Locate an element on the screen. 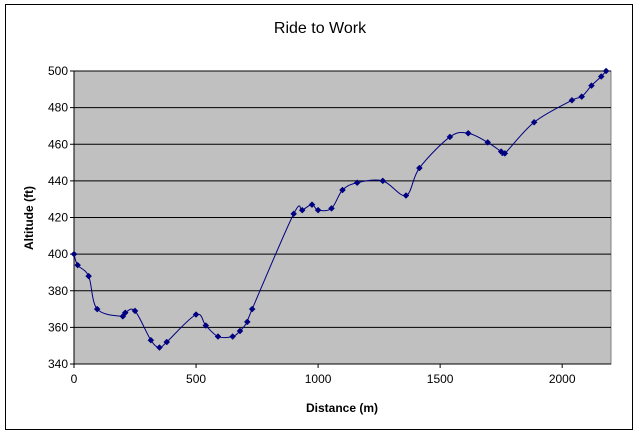  x-tick-label: 2000 is located at coordinates (562, 379).